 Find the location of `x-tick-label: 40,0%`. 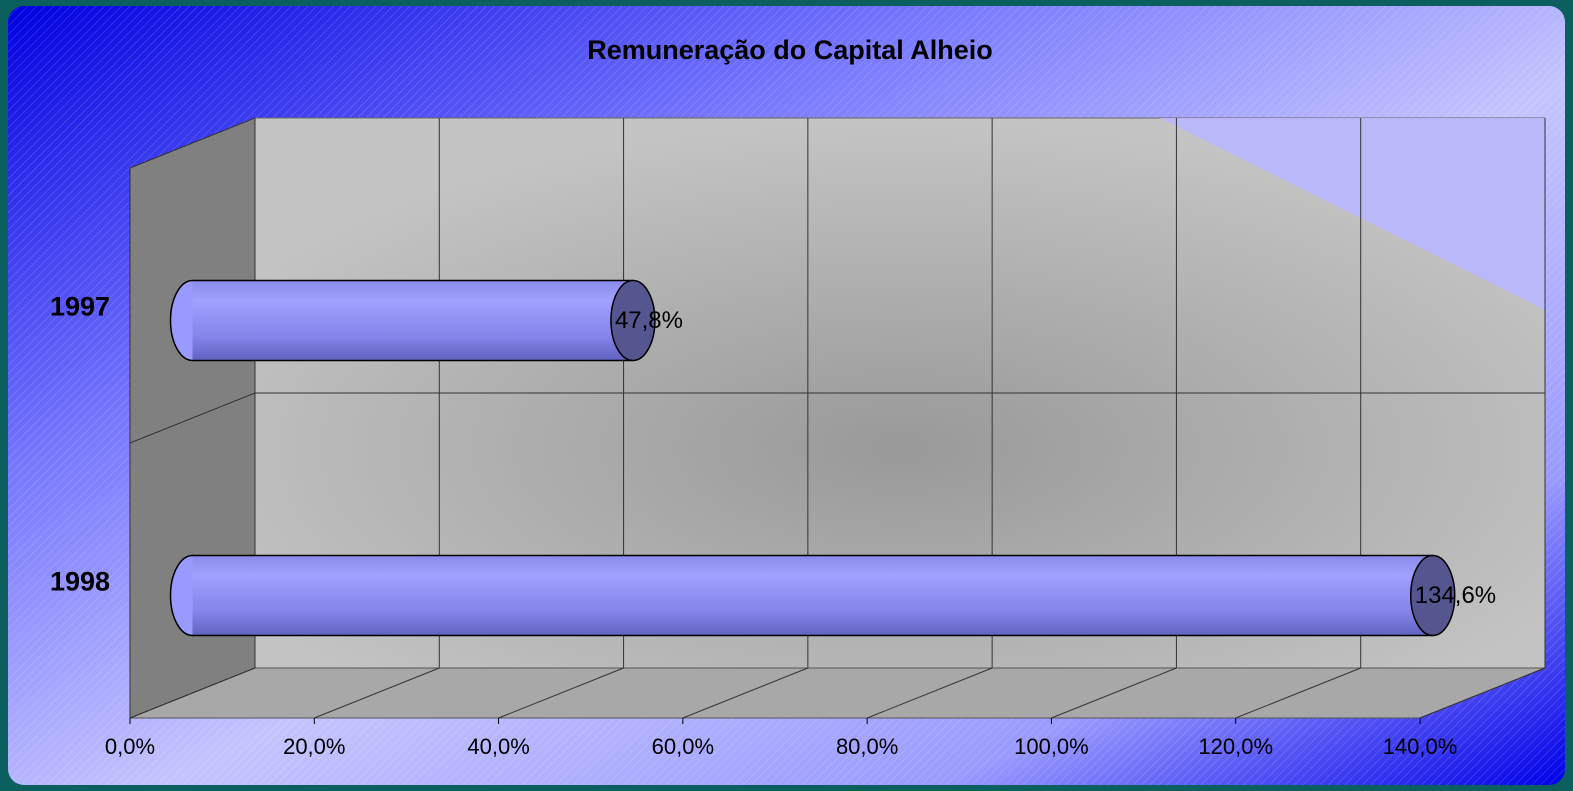

x-tick-label: 40,0% is located at coordinates (498, 746).